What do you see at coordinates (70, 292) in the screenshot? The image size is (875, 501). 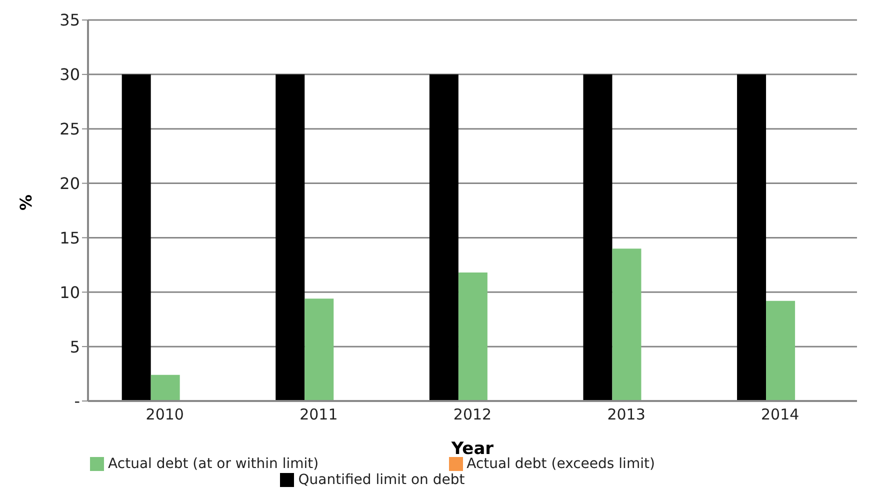 I see `y-tick-label: 10` at bounding box center [70, 292].